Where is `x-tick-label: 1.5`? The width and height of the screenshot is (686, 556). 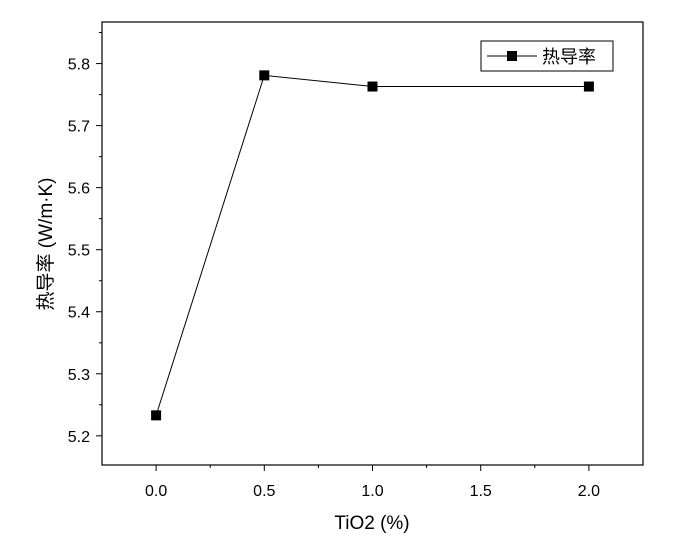 x-tick-label: 1.5 is located at coordinates (481, 491).